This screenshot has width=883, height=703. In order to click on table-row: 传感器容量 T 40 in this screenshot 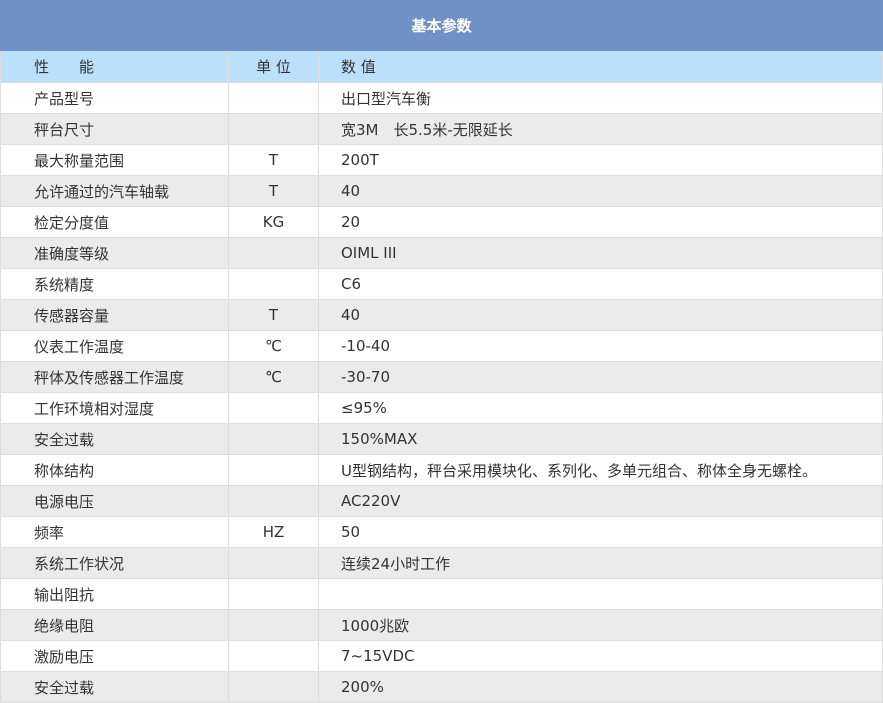, I will do `click(441, 315)`.